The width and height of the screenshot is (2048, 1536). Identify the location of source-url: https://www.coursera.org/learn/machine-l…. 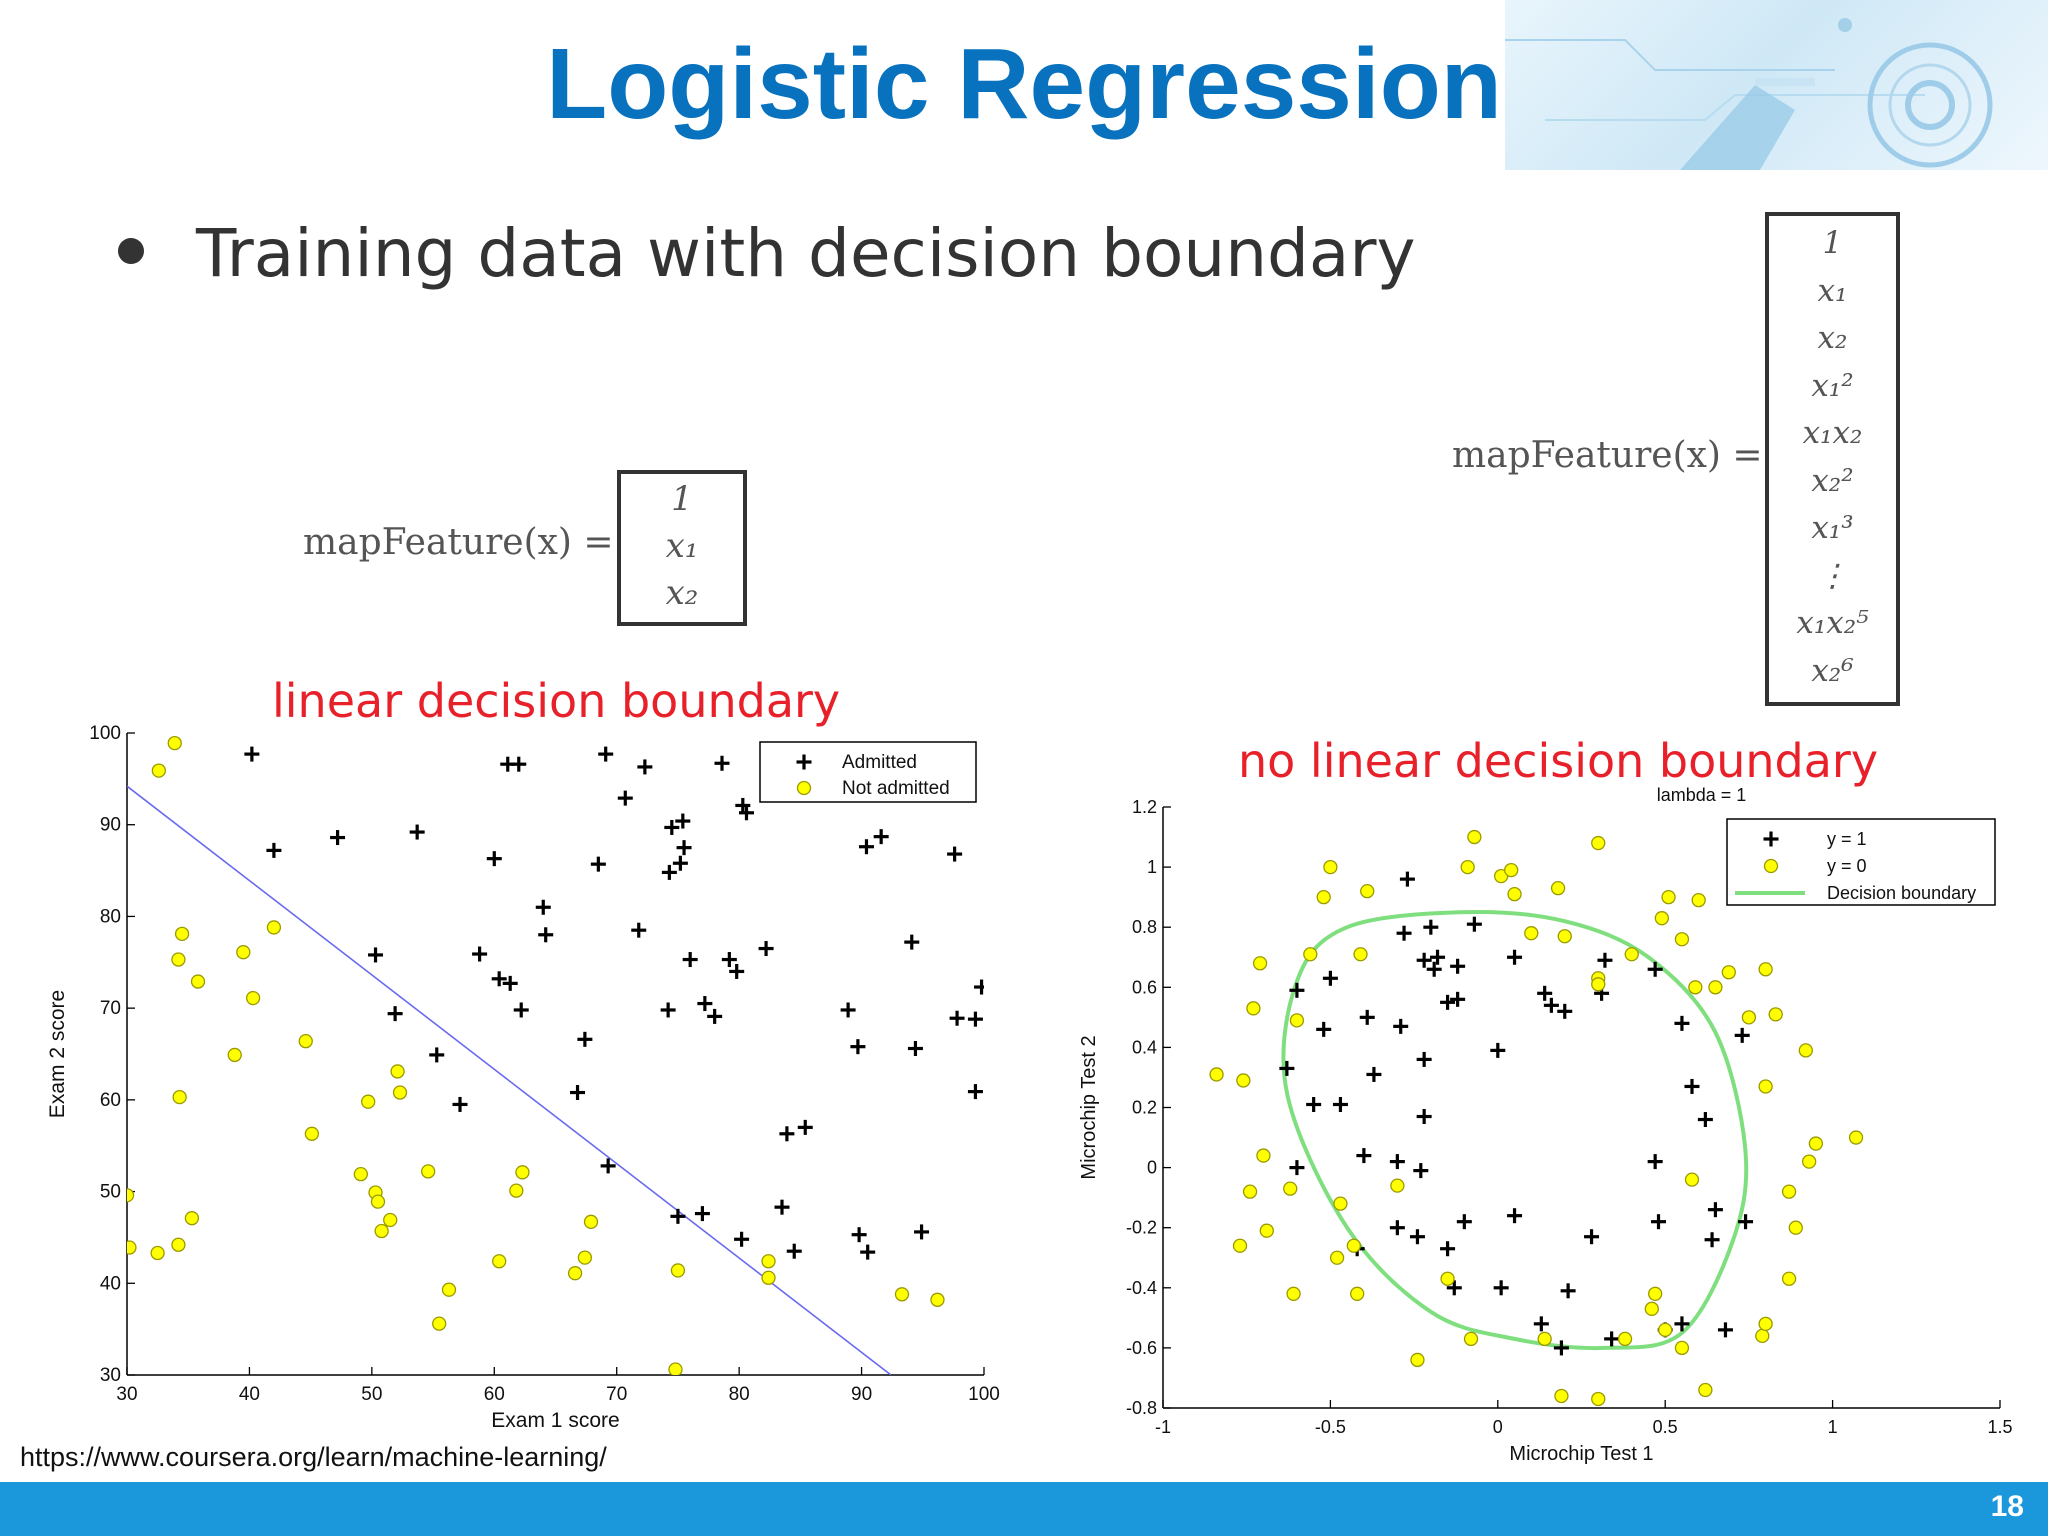
(313, 1457).